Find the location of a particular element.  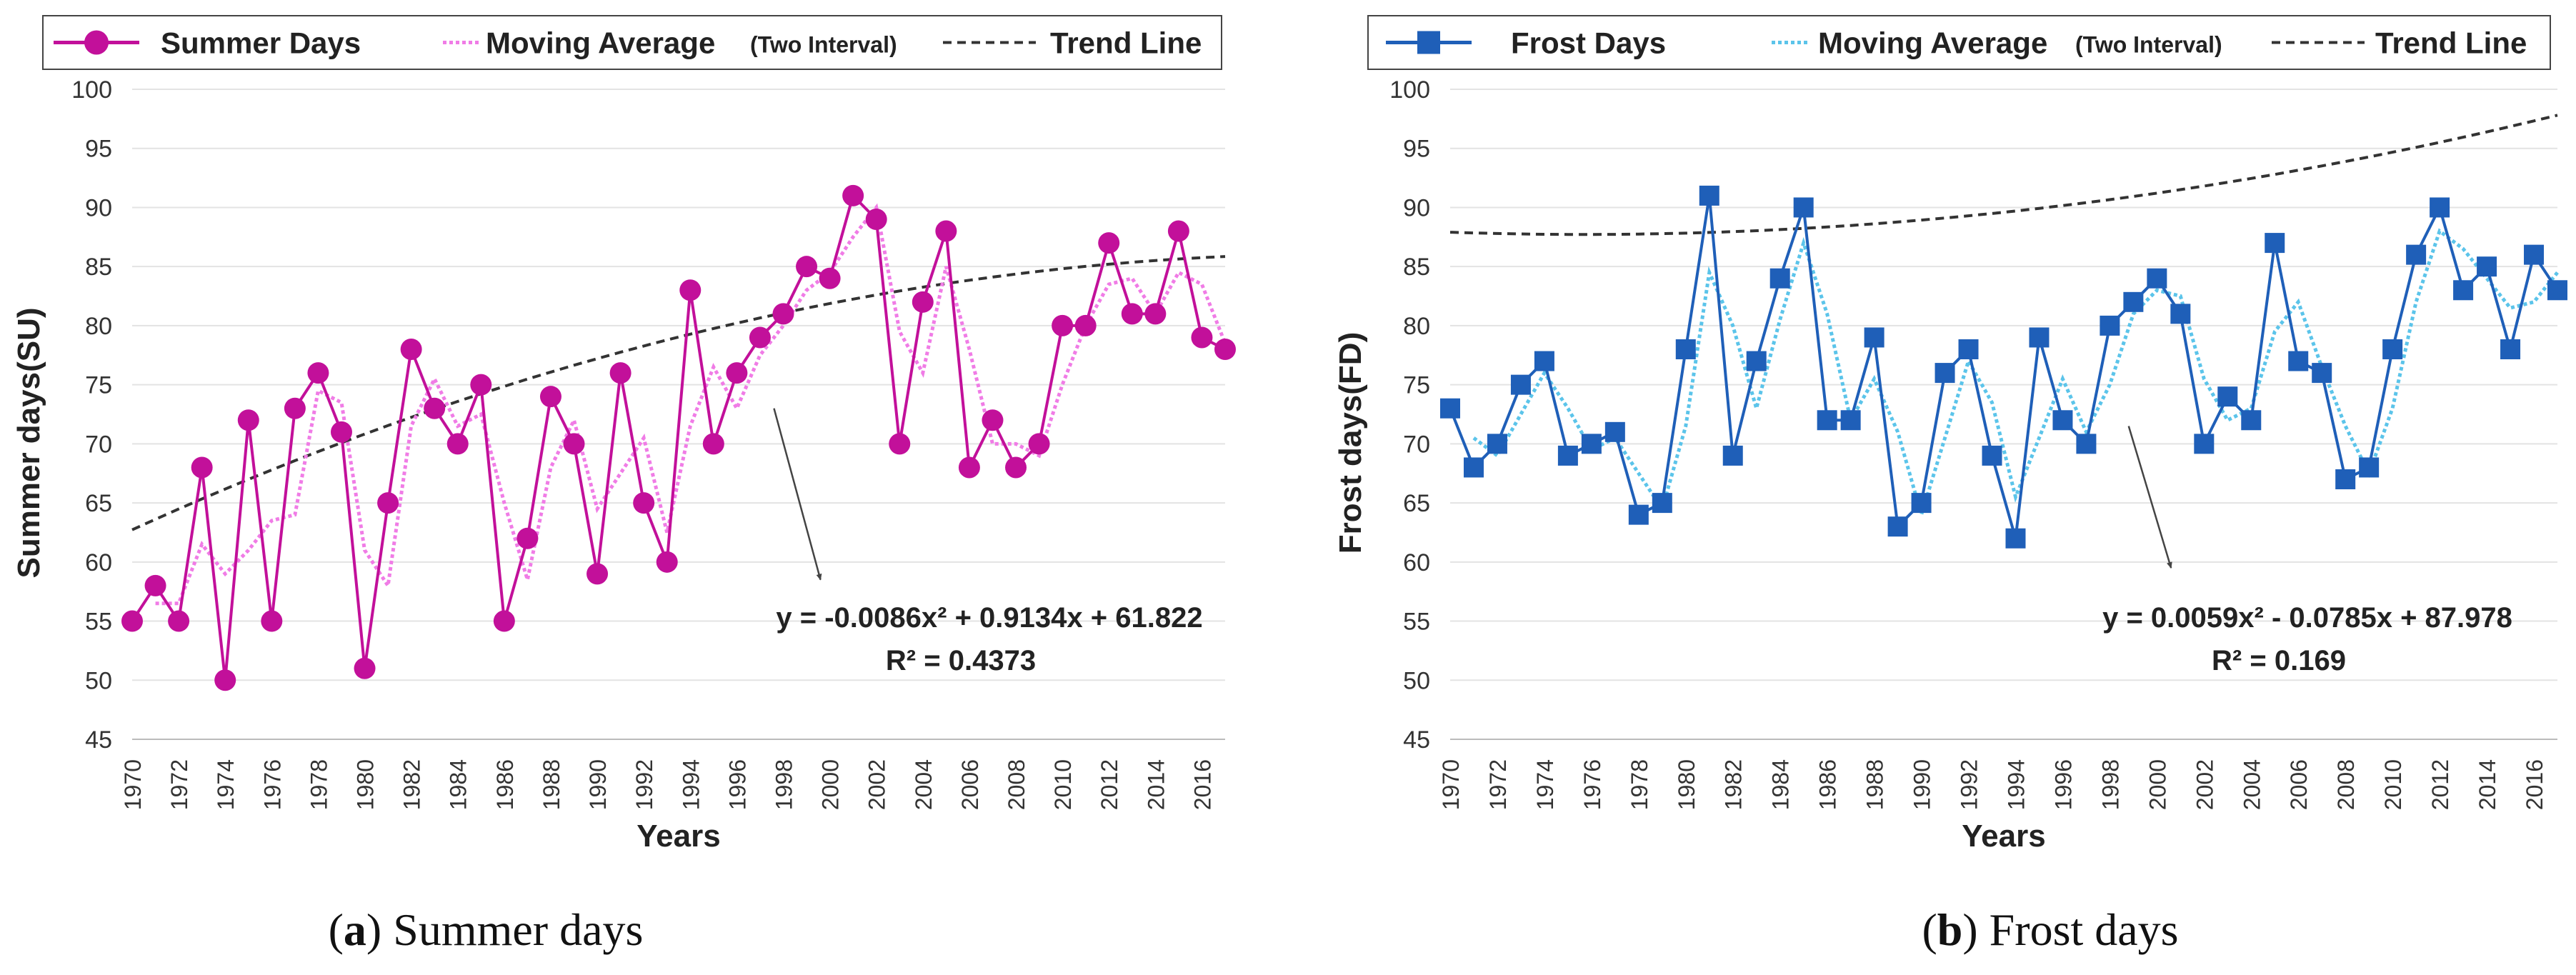

x-tick-label: 1994 is located at coordinates (2016, 784).